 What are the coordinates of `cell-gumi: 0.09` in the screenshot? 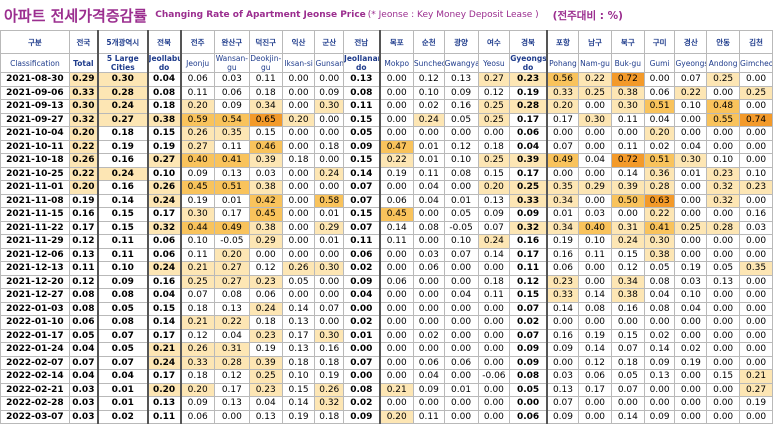 It's located at (659, 362).